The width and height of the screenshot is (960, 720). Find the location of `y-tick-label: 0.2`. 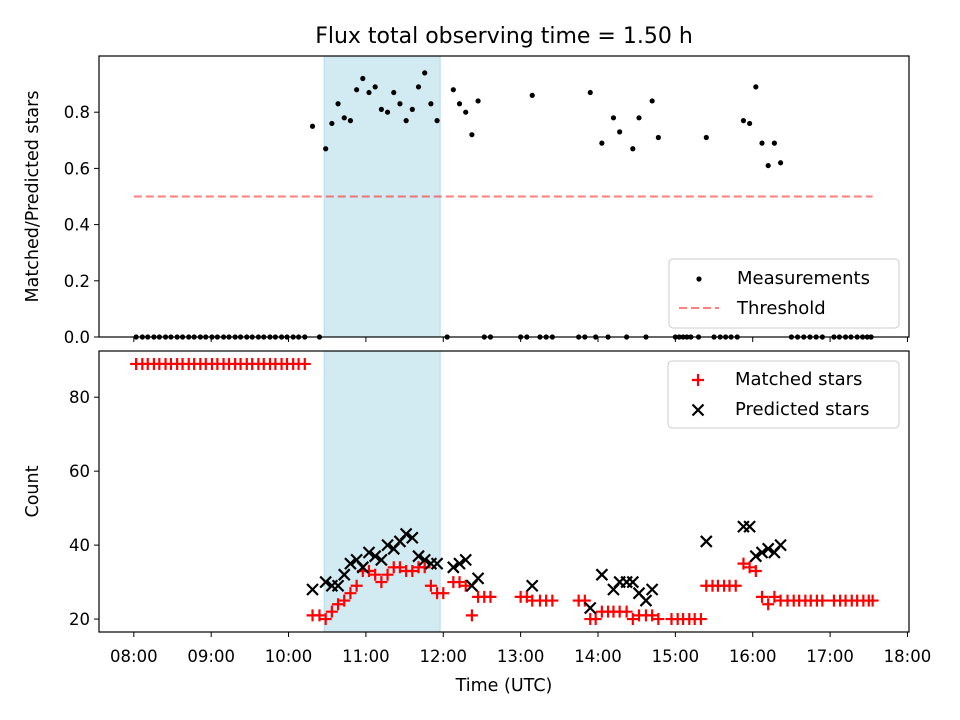

y-tick-label: 0.2 is located at coordinates (77, 281).